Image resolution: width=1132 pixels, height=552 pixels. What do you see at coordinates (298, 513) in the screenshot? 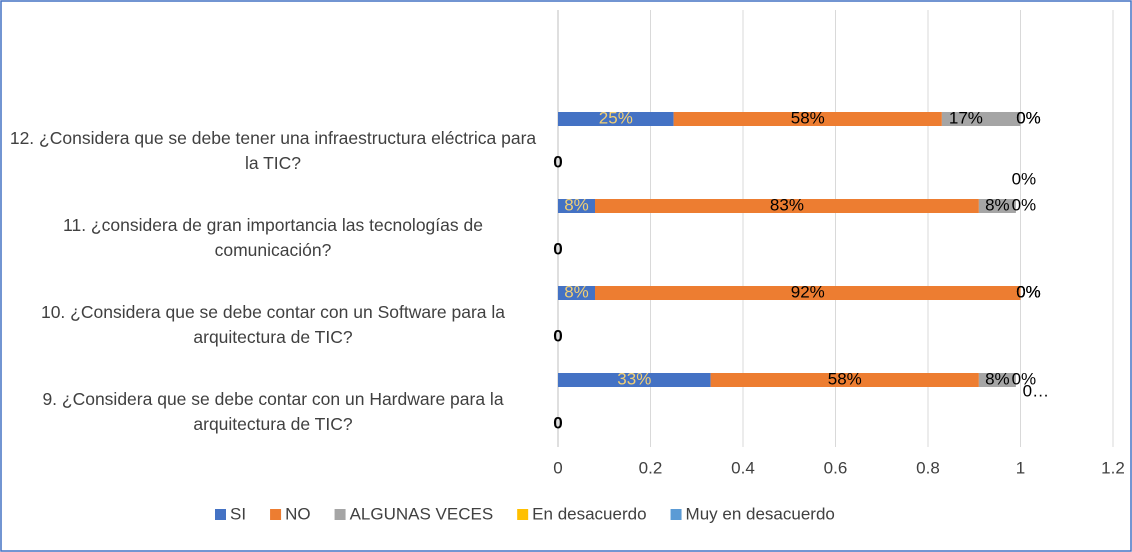
I see `legend-label: NO` at bounding box center [298, 513].